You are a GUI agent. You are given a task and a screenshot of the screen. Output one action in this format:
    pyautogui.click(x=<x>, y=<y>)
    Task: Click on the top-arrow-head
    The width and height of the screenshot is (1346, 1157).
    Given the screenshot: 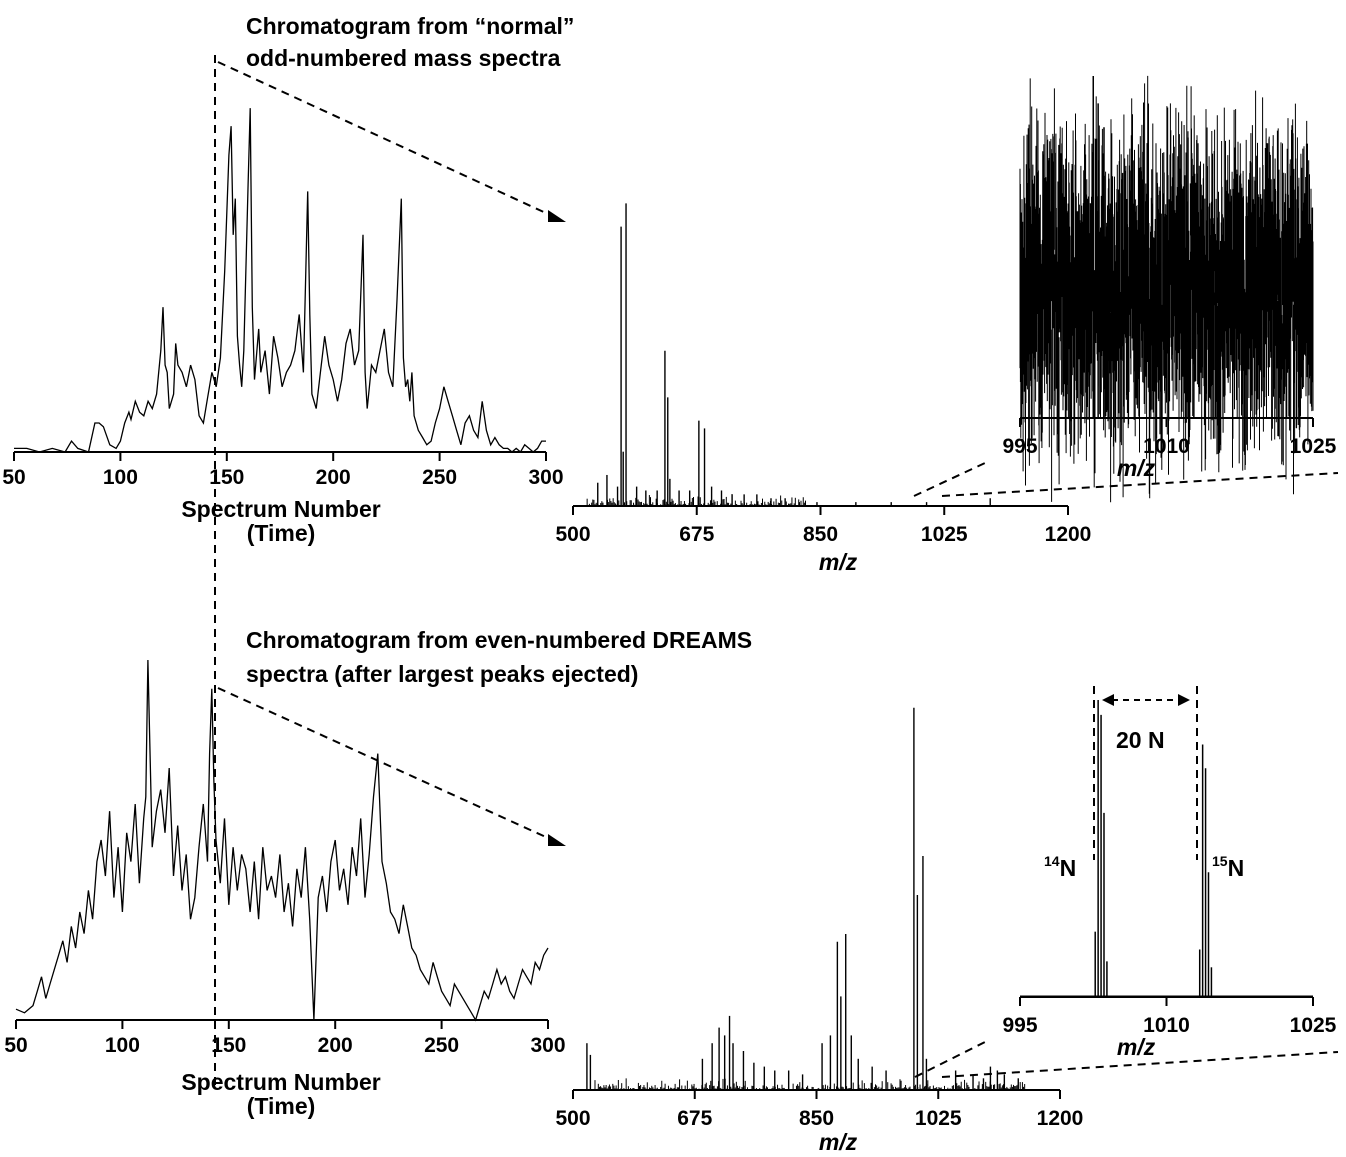 What is the action you would take?
    pyautogui.click(x=557, y=216)
    